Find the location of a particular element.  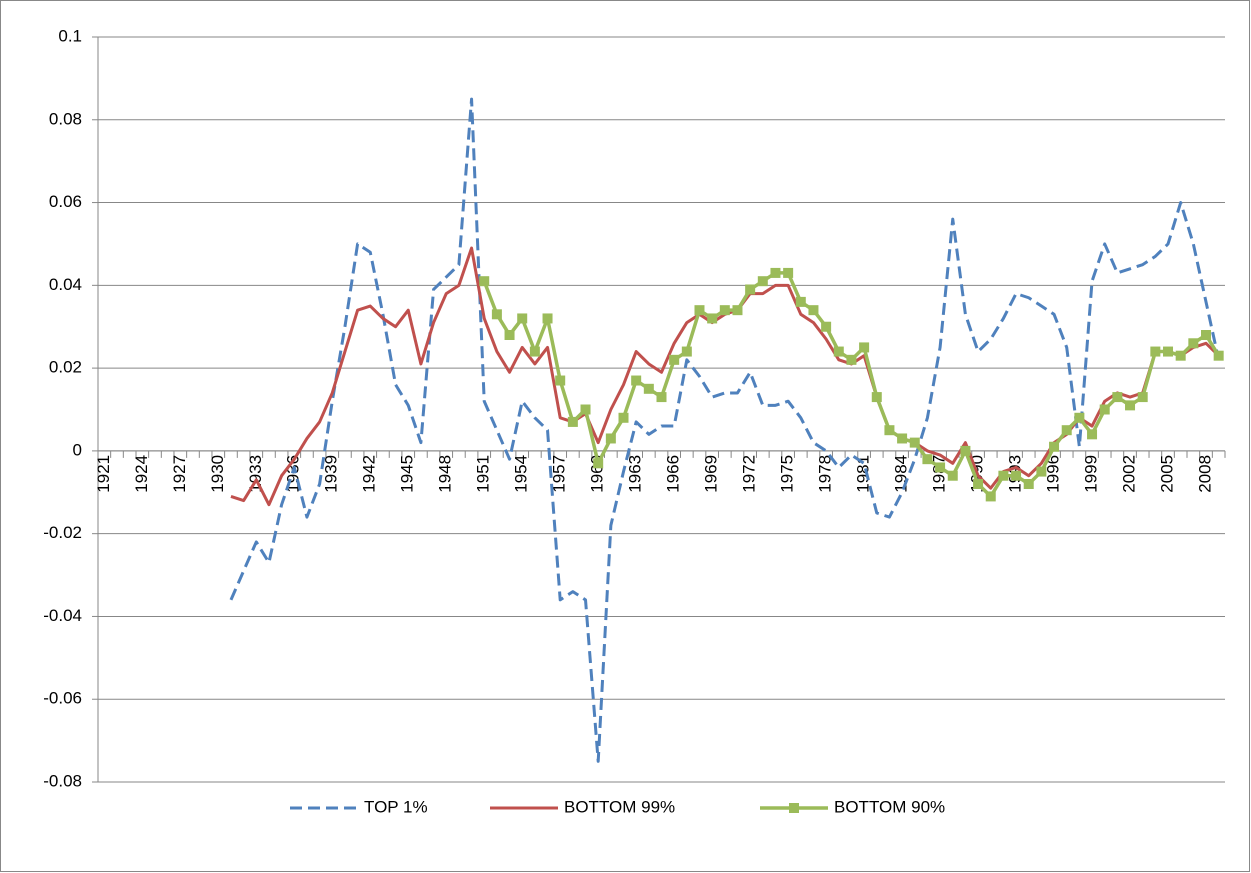

y-tick-label: 0.06 is located at coordinates (65, 201).